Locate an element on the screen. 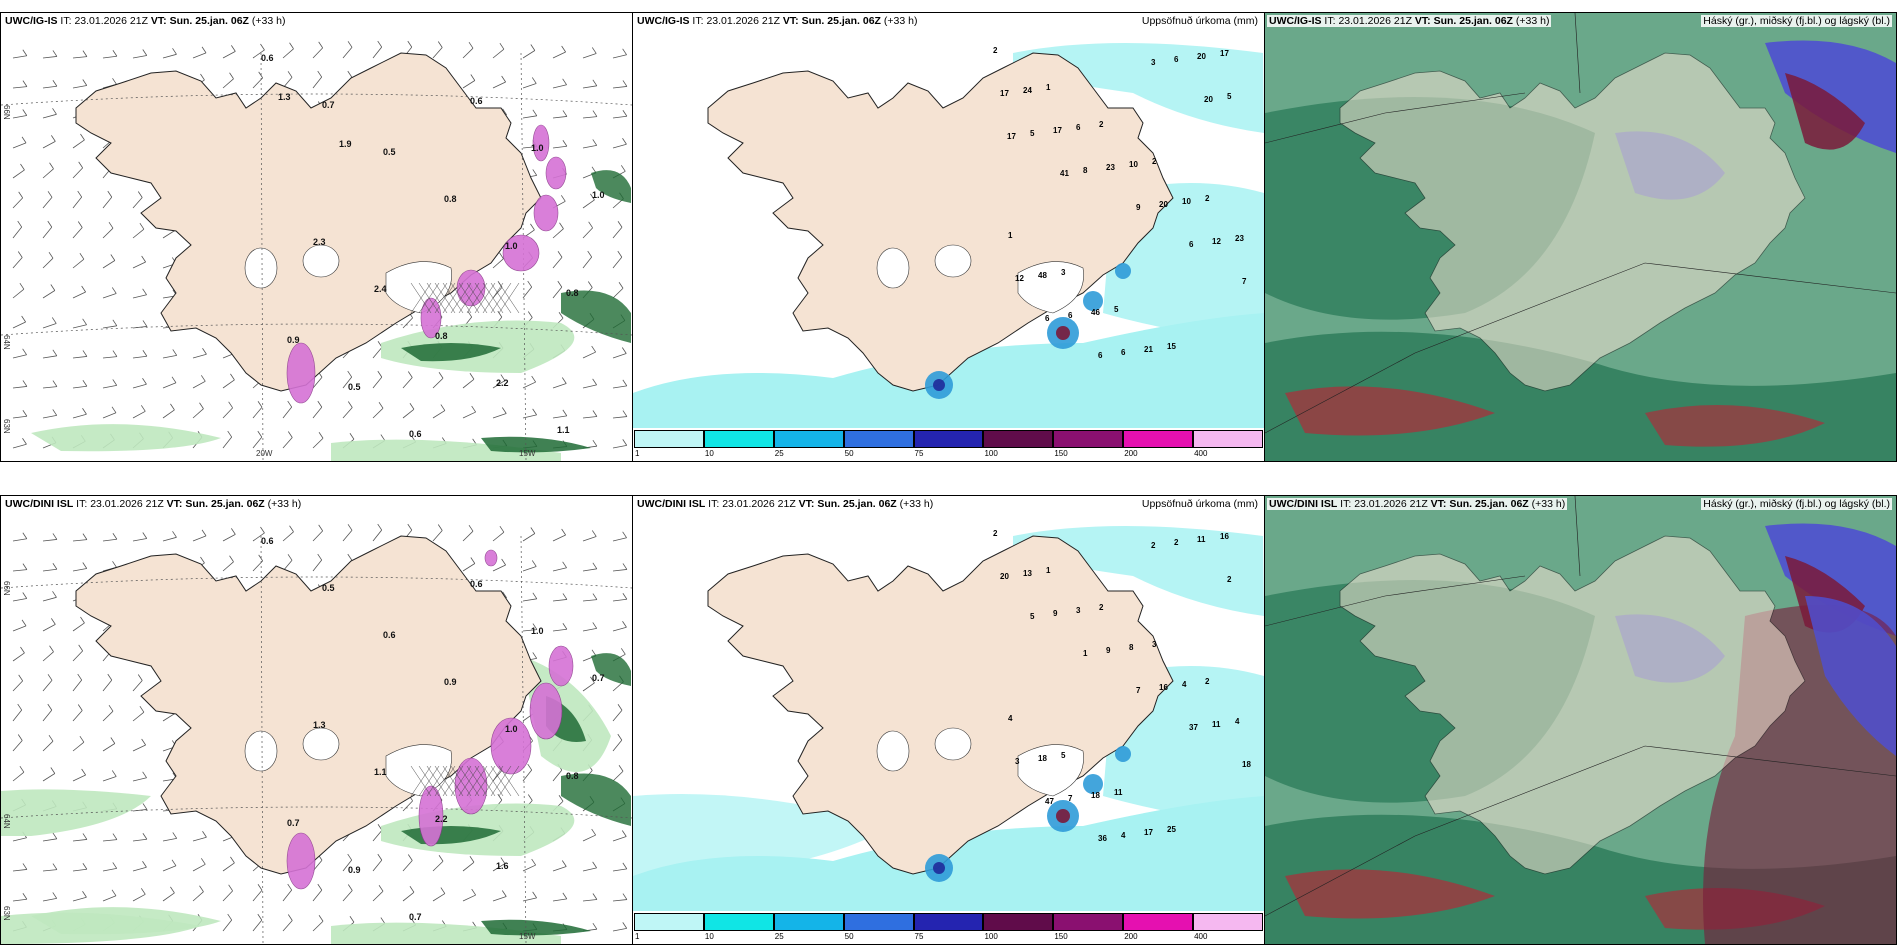 The width and height of the screenshot is (1900, 950). precip-value: 16 is located at coordinates (1163, 687).